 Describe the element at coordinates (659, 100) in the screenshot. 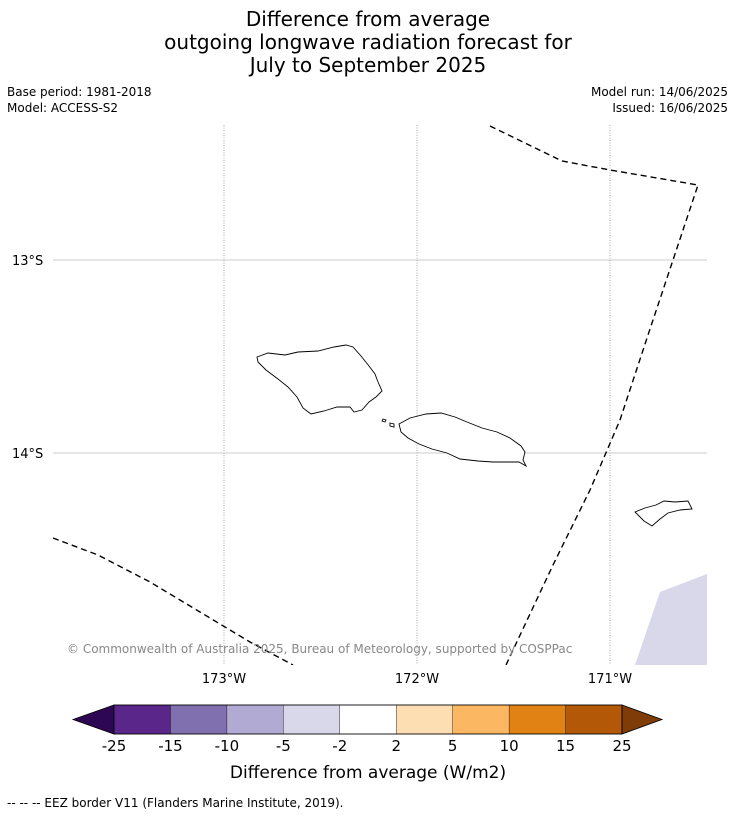

I see `meta-right: Model run: 14/06/2025 Issued: 16/06/2025` at that location.